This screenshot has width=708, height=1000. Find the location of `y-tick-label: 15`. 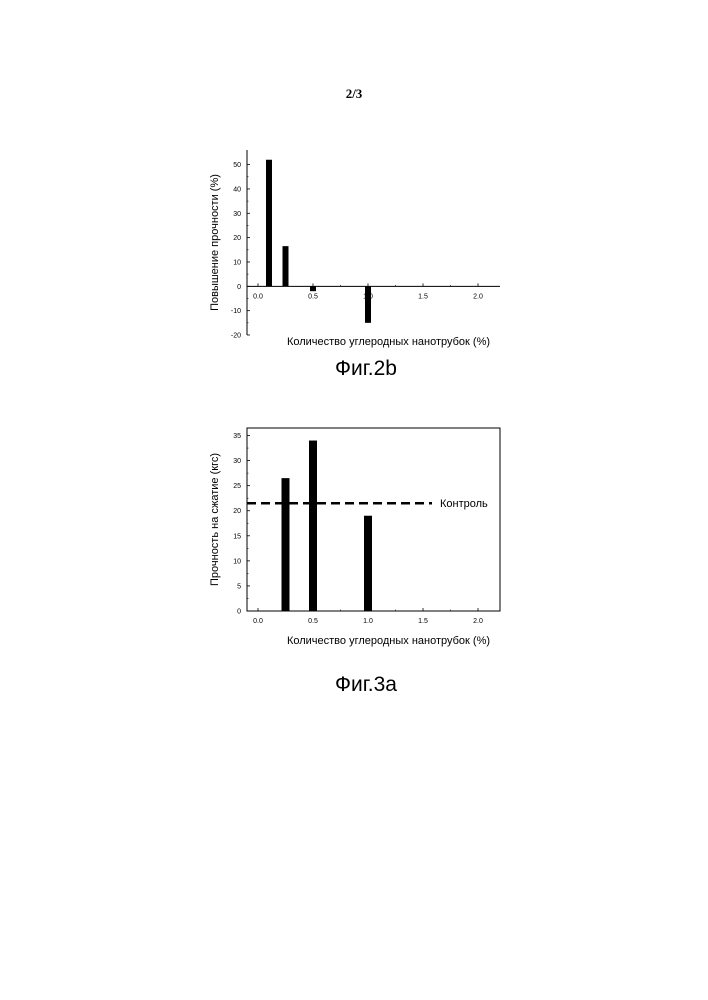

y-tick-label: 15 is located at coordinates (237, 536).